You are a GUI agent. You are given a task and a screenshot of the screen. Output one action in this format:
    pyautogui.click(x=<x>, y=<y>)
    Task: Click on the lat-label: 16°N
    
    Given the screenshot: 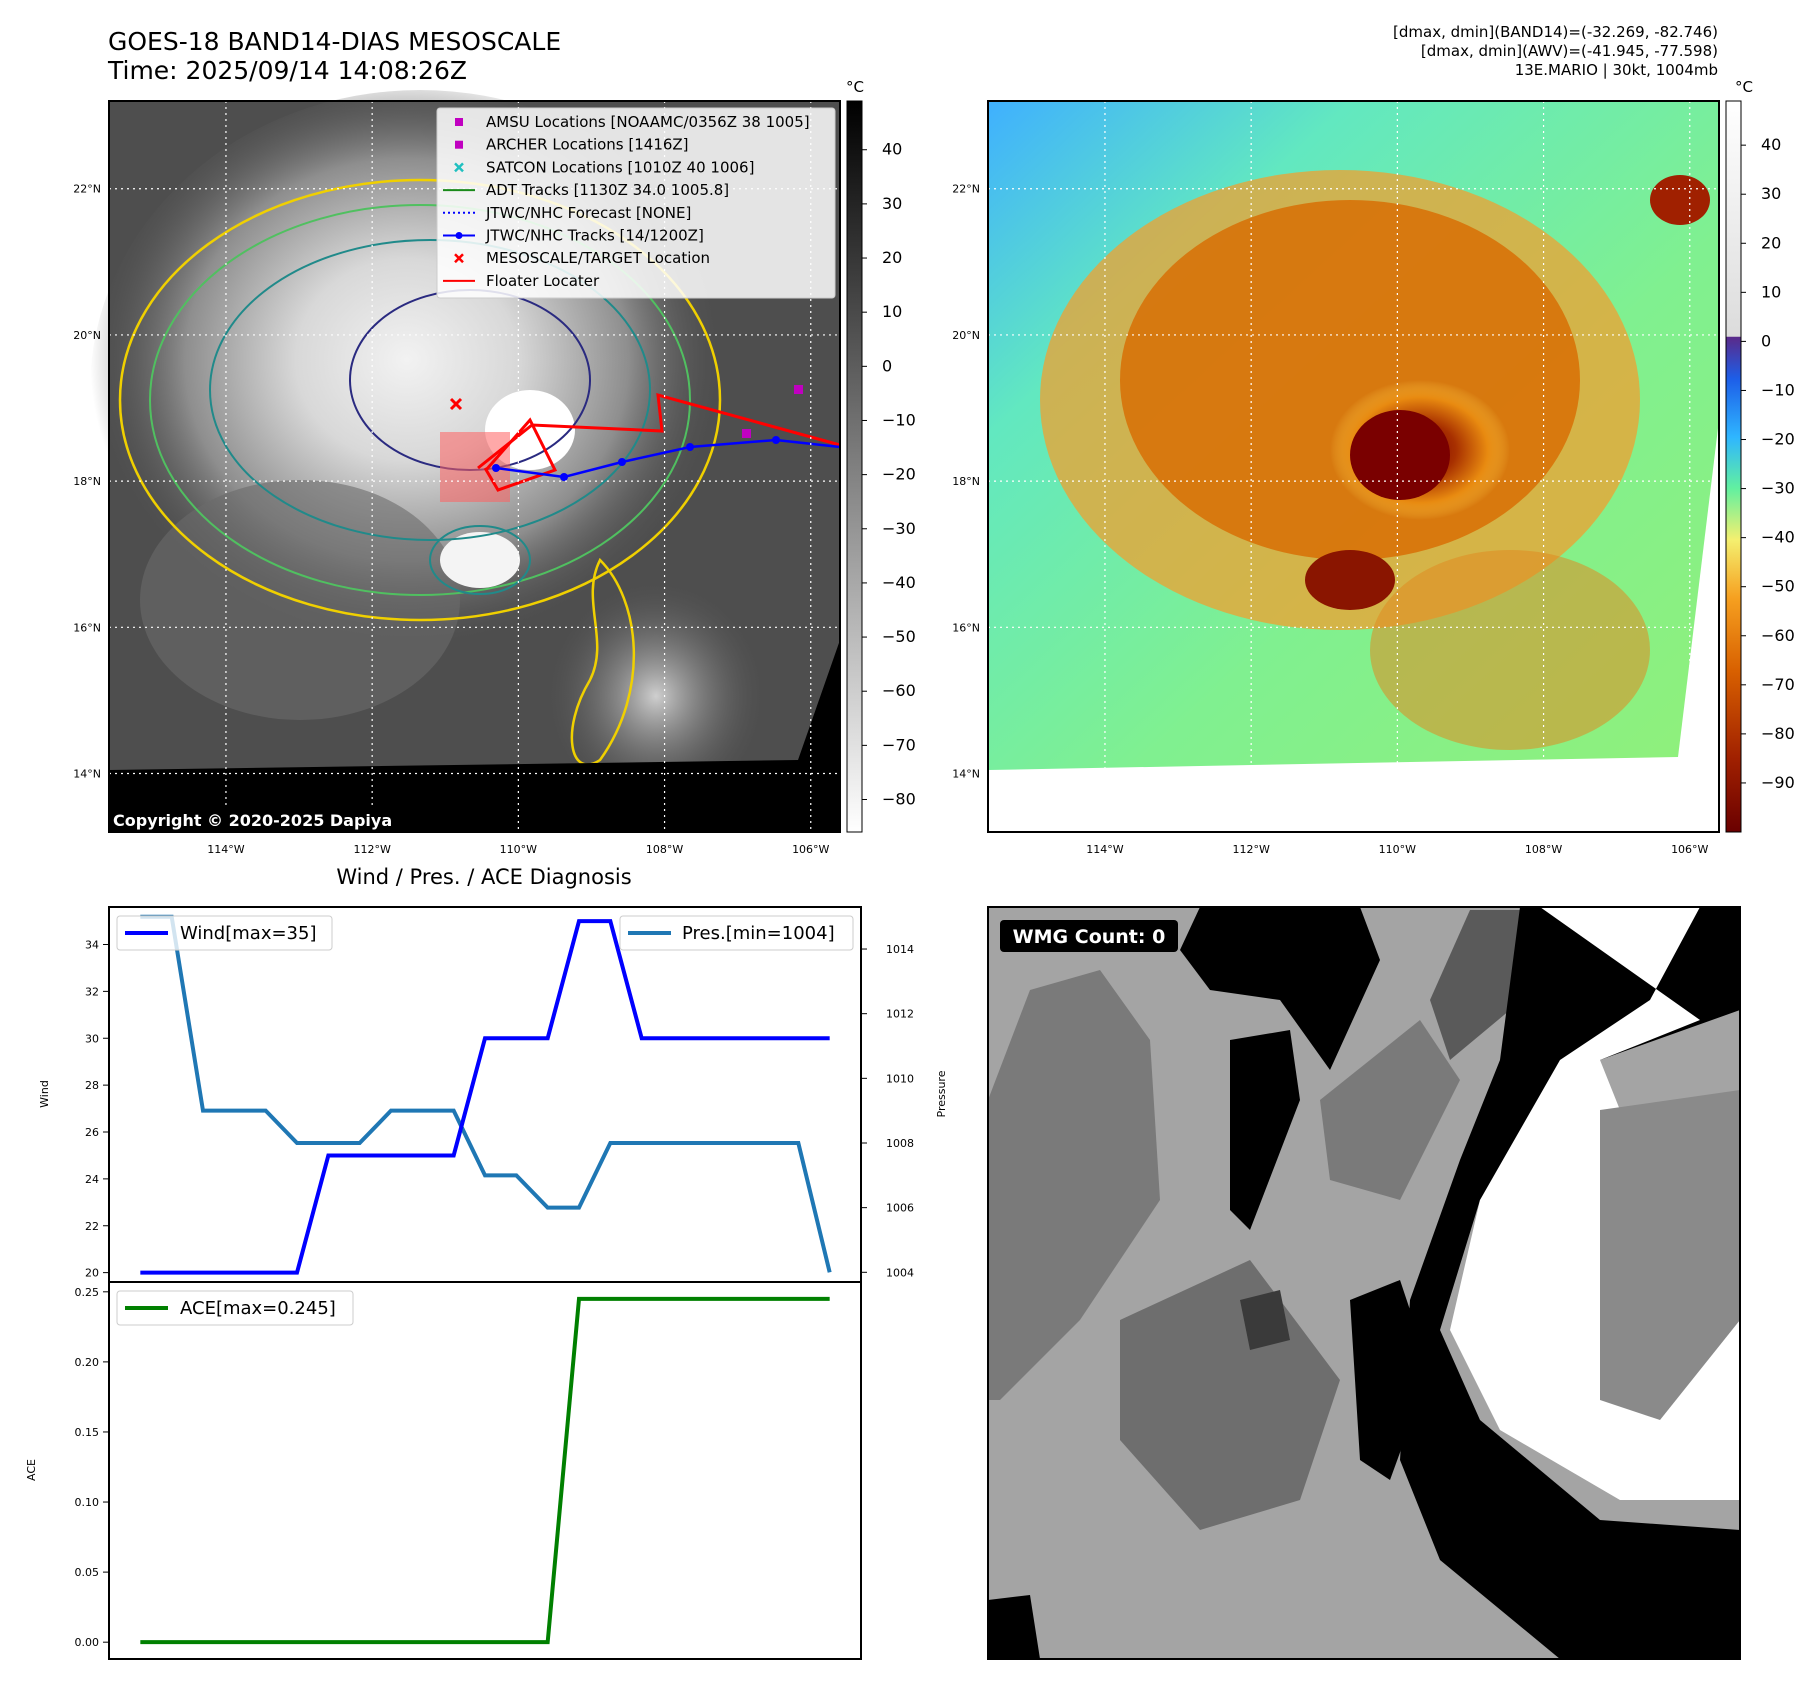 What is the action you would take?
    pyautogui.click(x=966, y=627)
    